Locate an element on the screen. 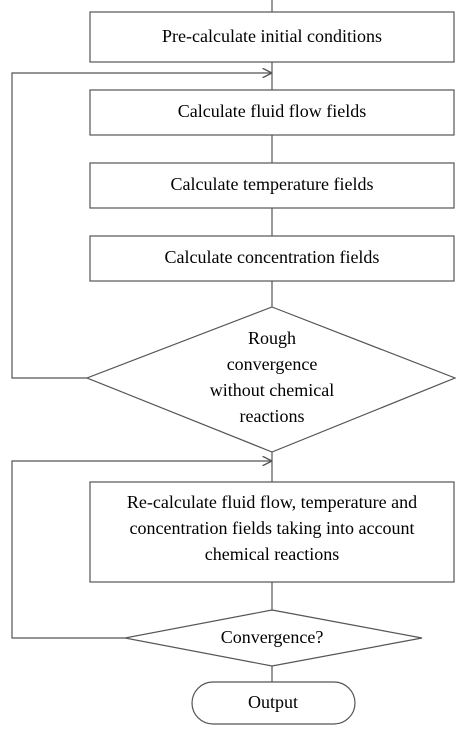 The image size is (456, 738). node-label: Pre-calculate initial conditions is located at coordinates (272, 36).